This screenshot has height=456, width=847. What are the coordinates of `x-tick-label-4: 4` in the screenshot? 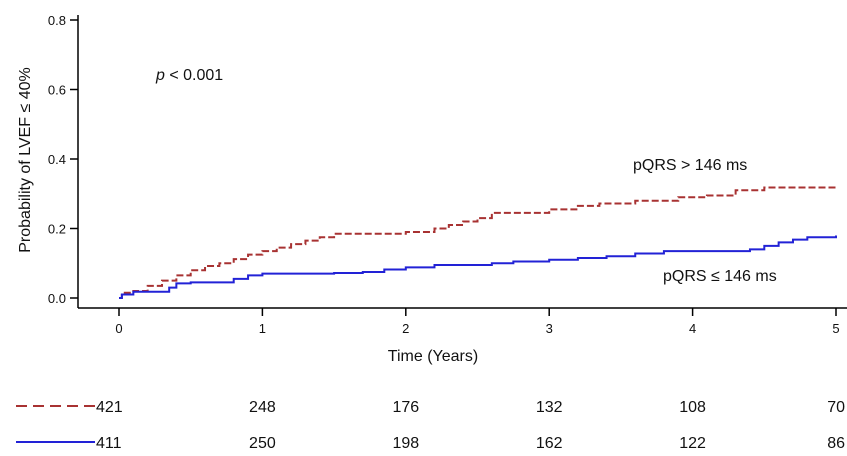 It's located at (692, 328).